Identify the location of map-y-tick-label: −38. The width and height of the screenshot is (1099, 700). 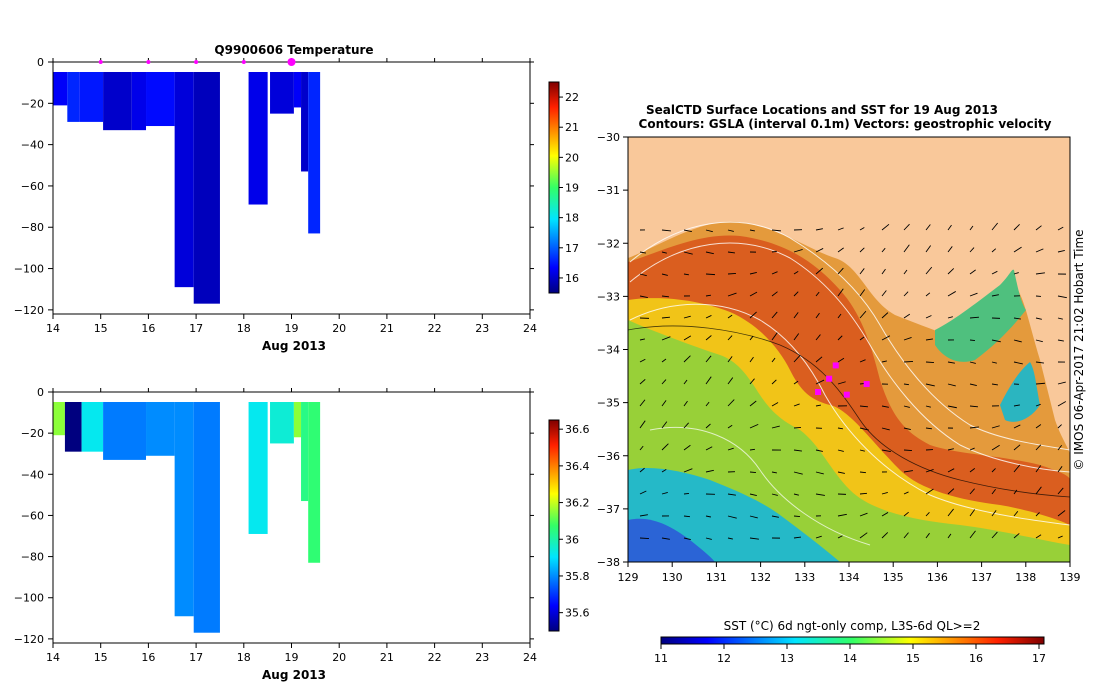
(608, 562).